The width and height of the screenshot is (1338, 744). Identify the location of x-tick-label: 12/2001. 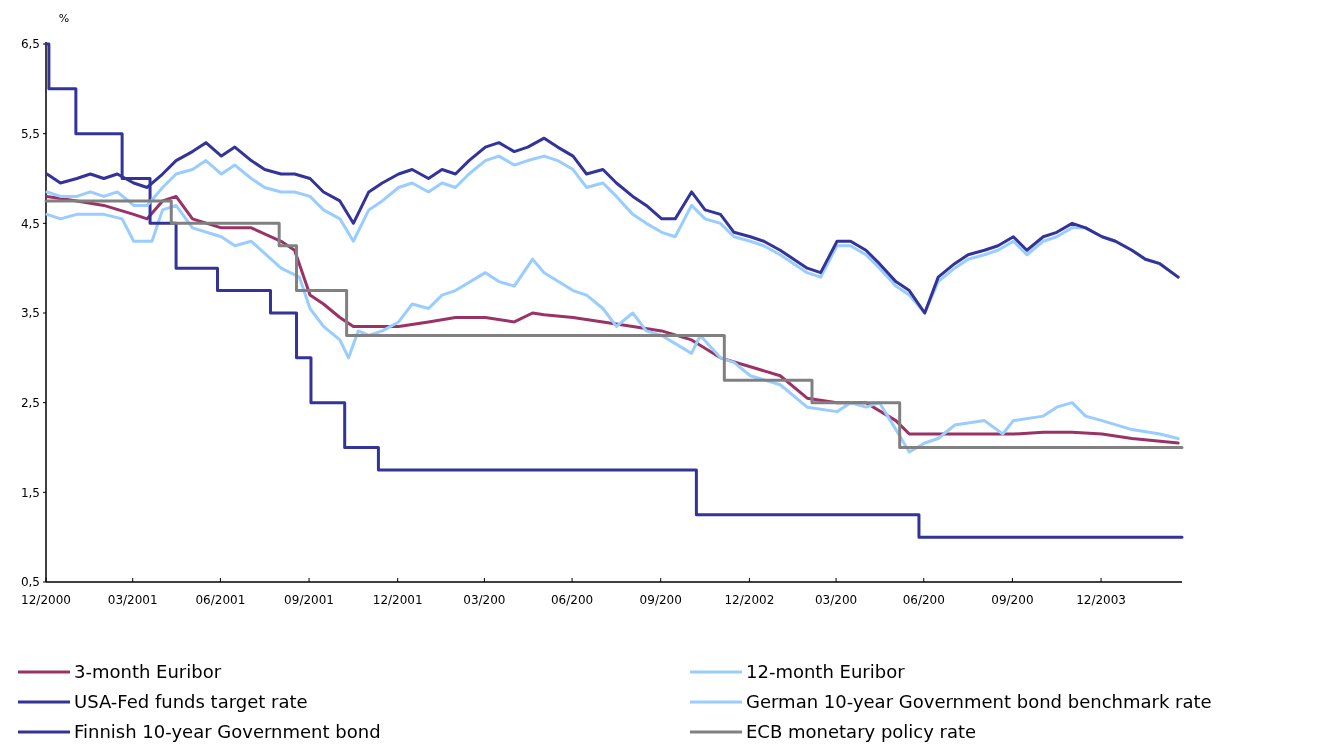
(397, 600).